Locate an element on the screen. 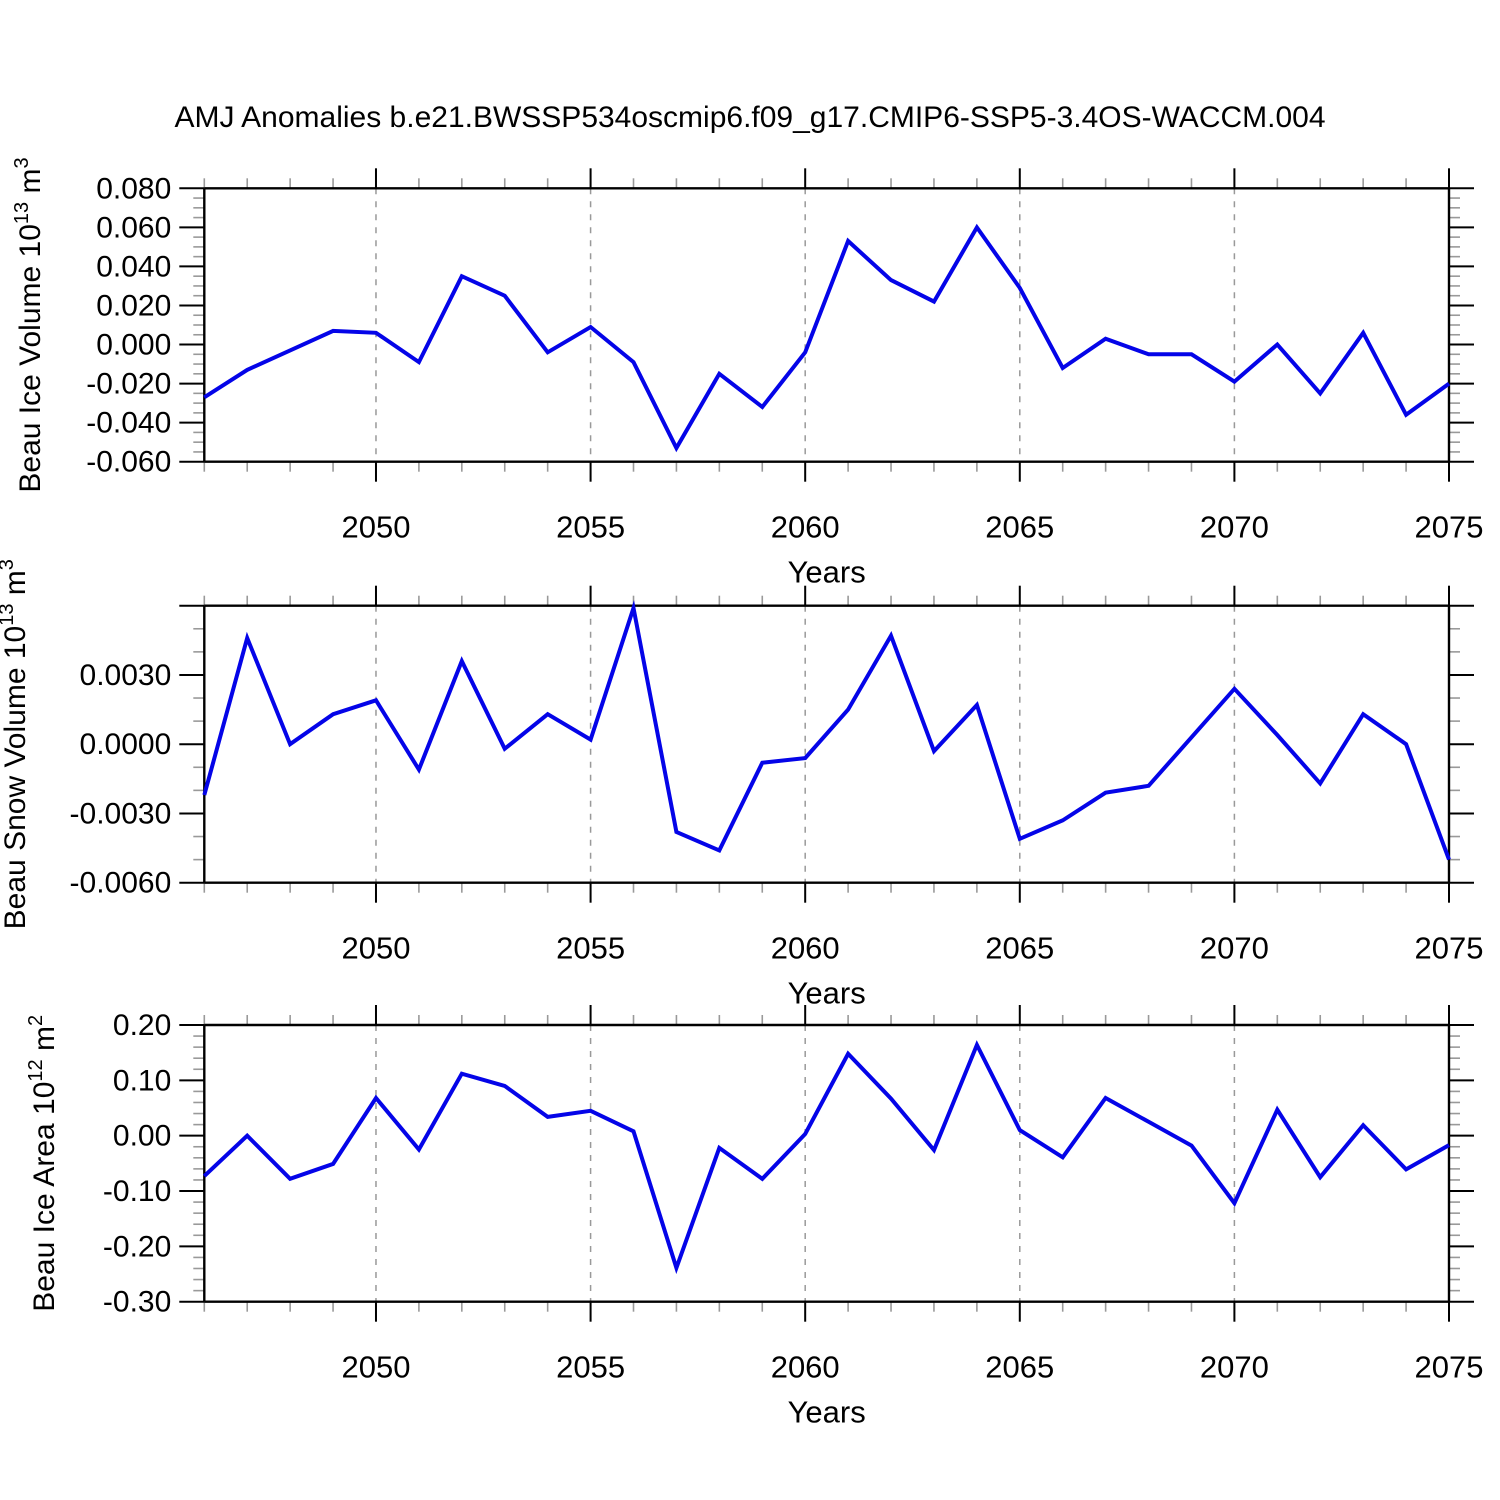 The height and width of the screenshot is (1500, 1500). y-tick-label: -0.060 is located at coordinates (128, 462).